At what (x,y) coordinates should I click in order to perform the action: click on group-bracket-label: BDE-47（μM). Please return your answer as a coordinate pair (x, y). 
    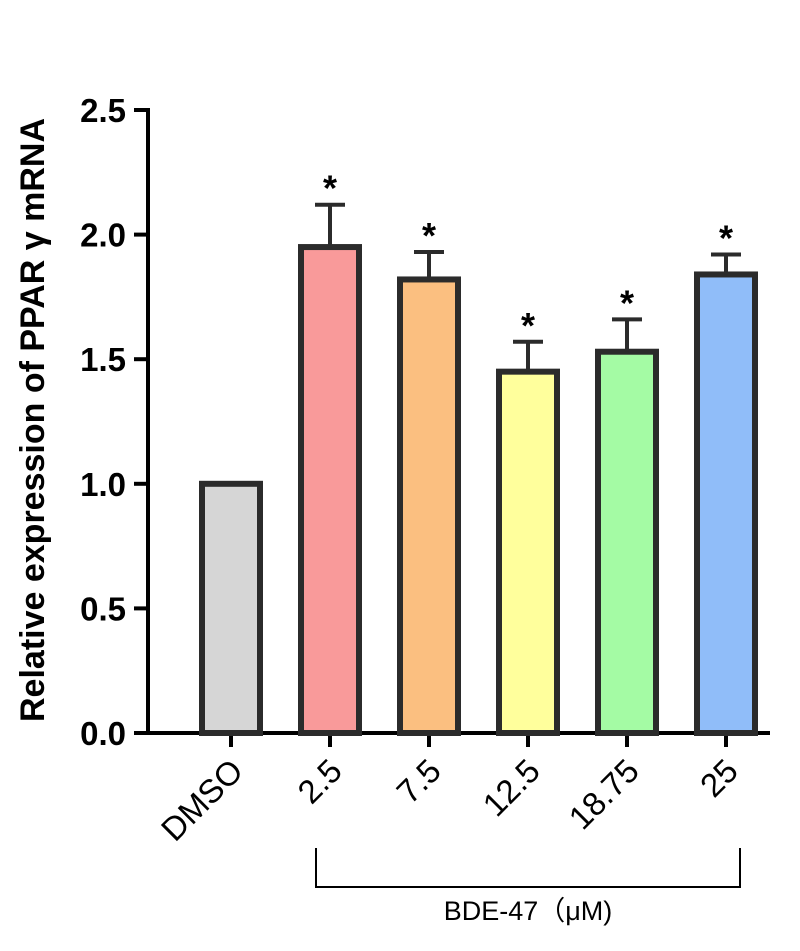
    Looking at the image, I should click on (528, 911).